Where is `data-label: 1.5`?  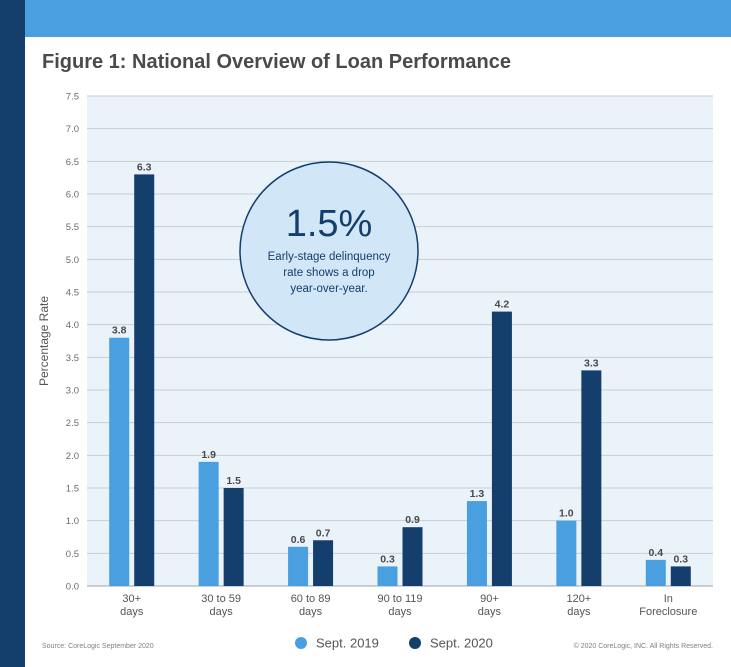
data-label: 1.5 is located at coordinates (233, 481).